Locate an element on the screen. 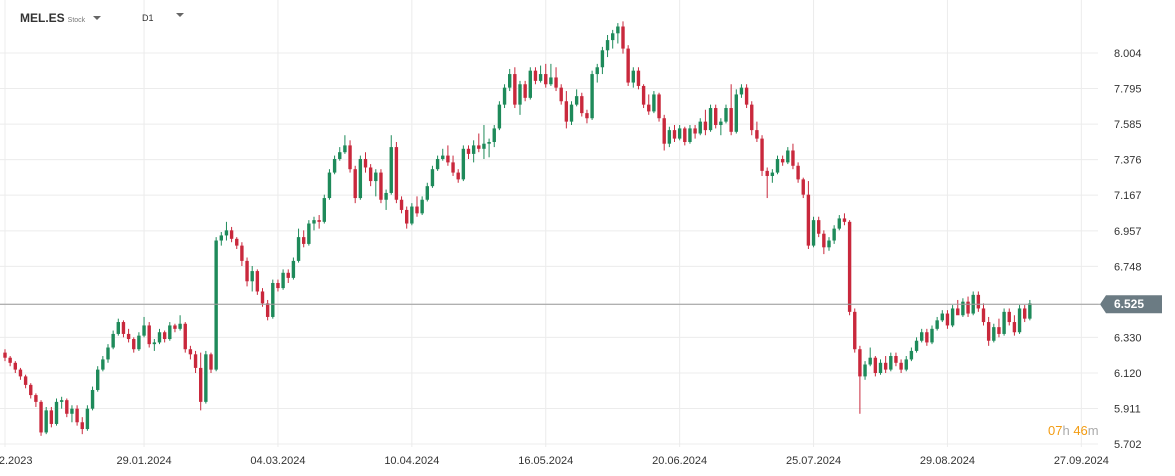  y-tick-label: 6.748 is located at coordinates (1128, 267).